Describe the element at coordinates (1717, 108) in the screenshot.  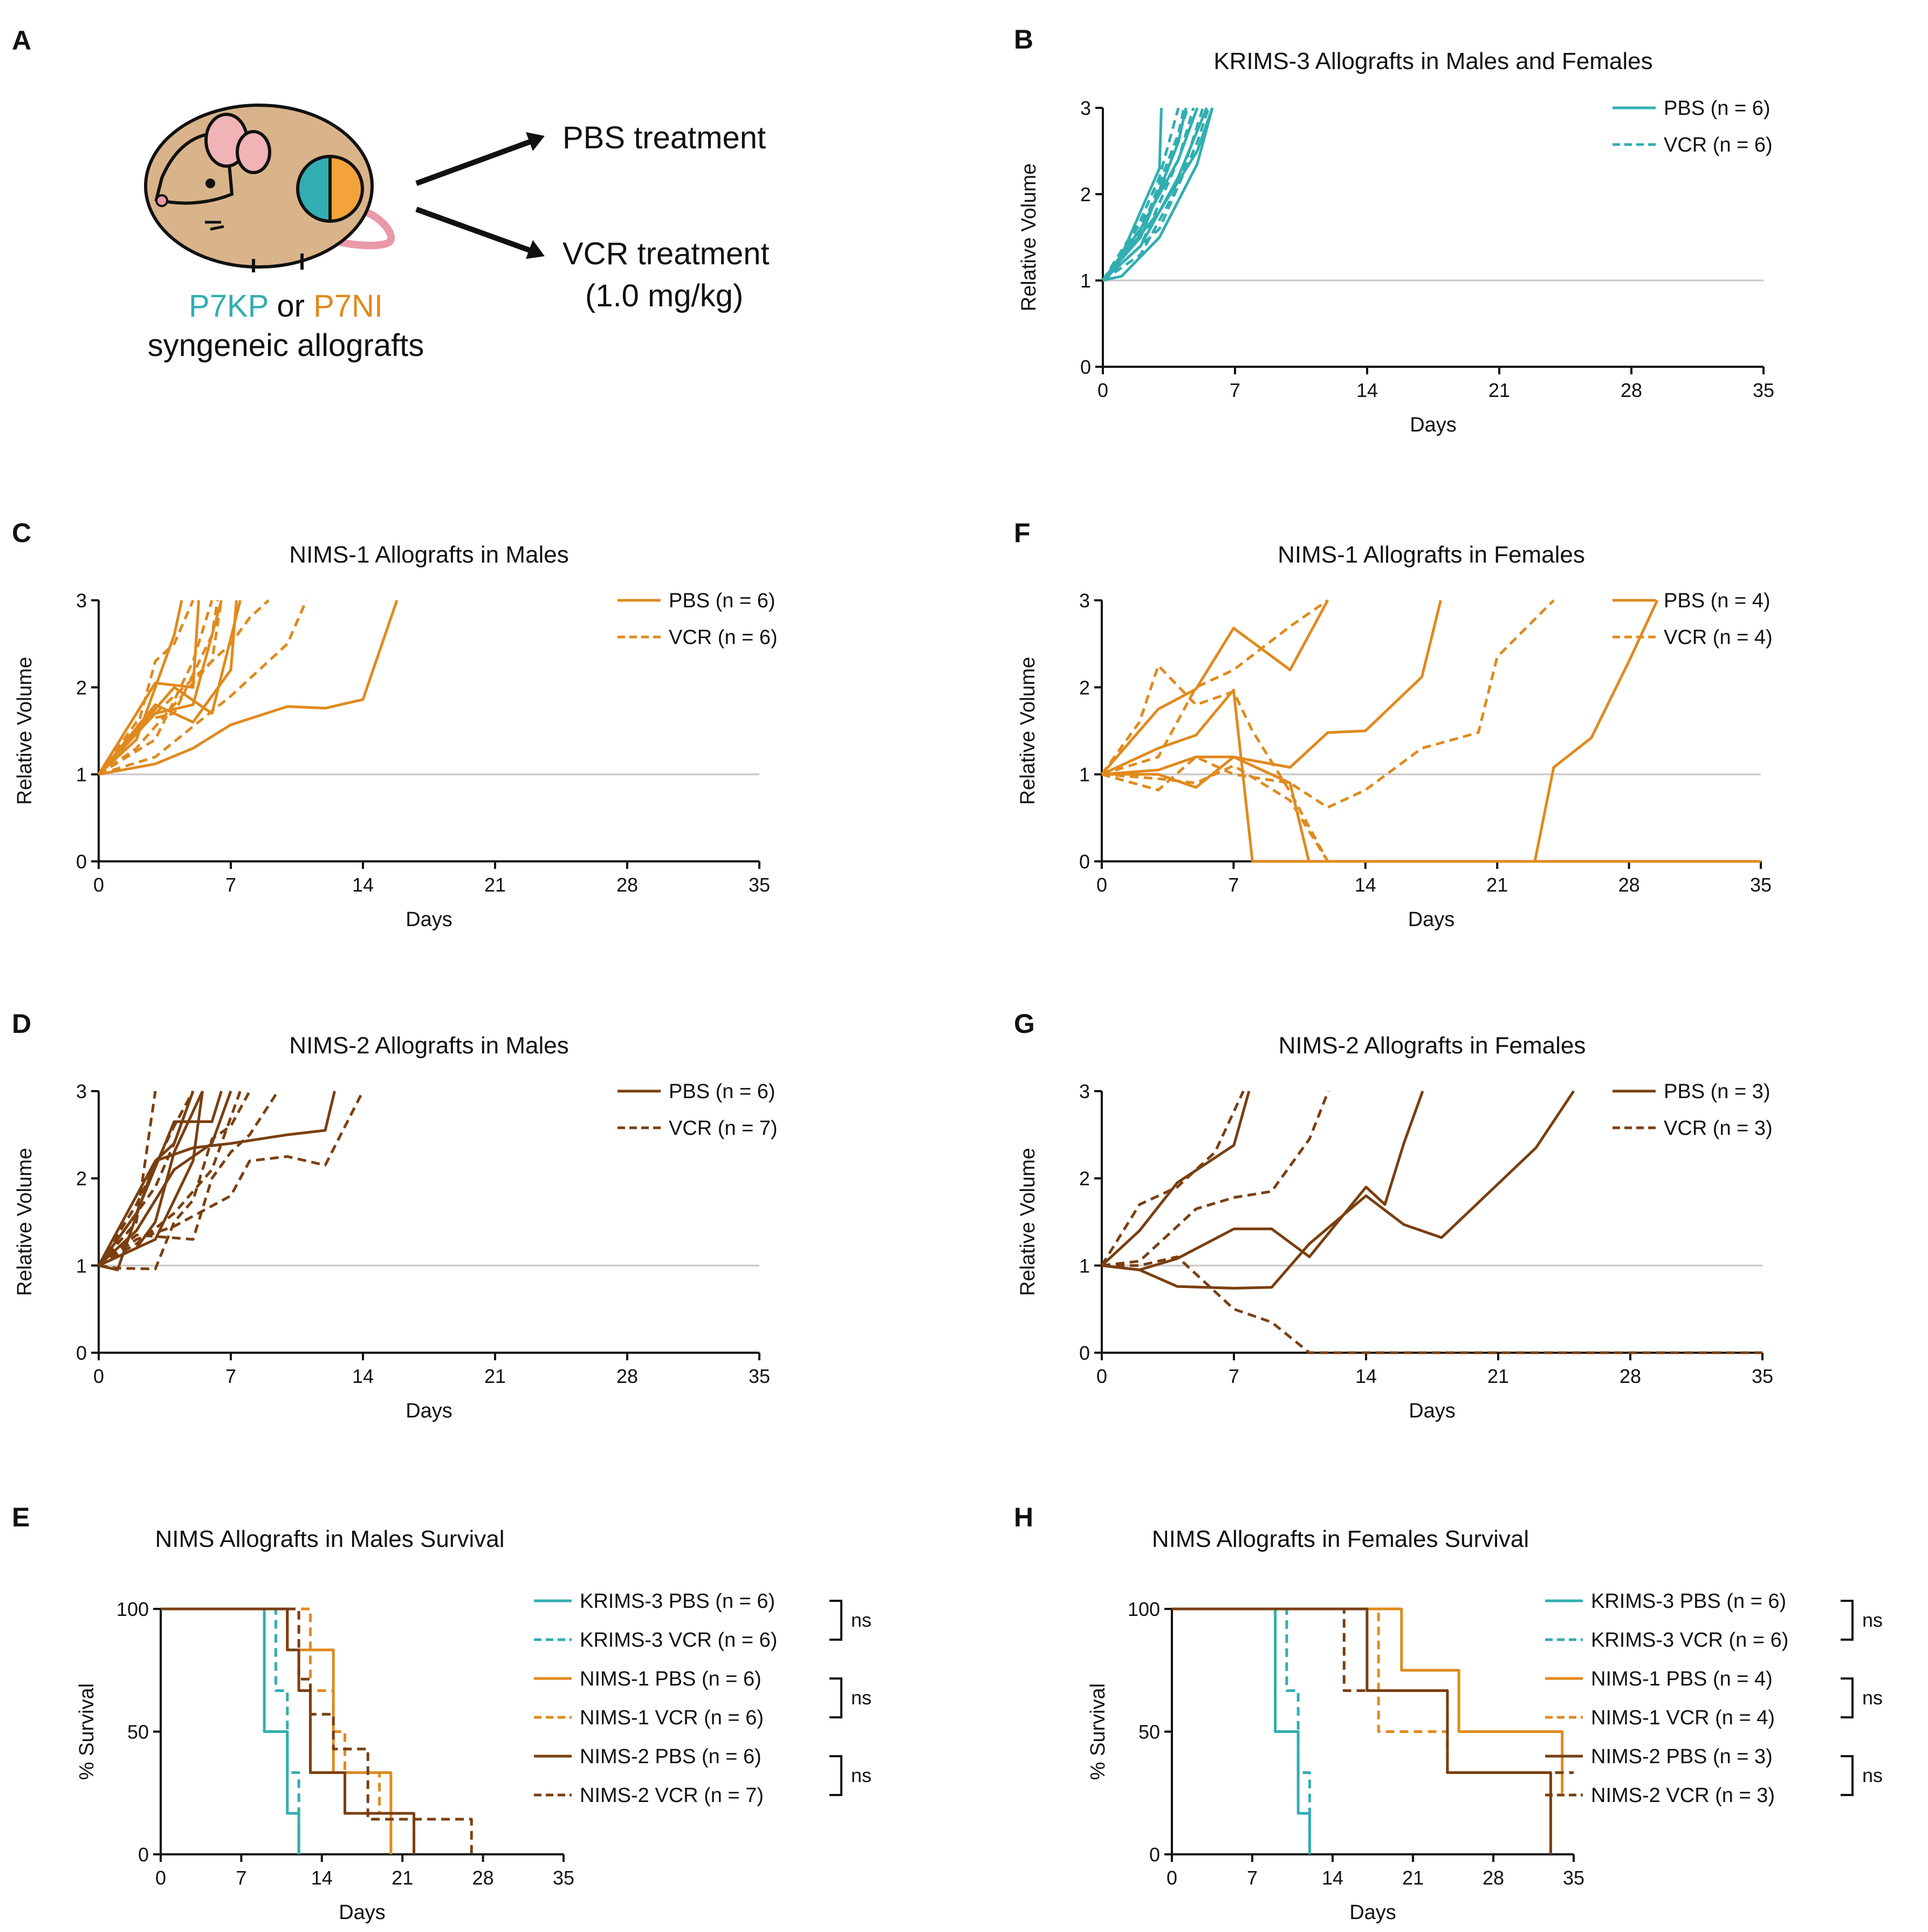
I see `legend-label: PBS (n = 6)` at that location.